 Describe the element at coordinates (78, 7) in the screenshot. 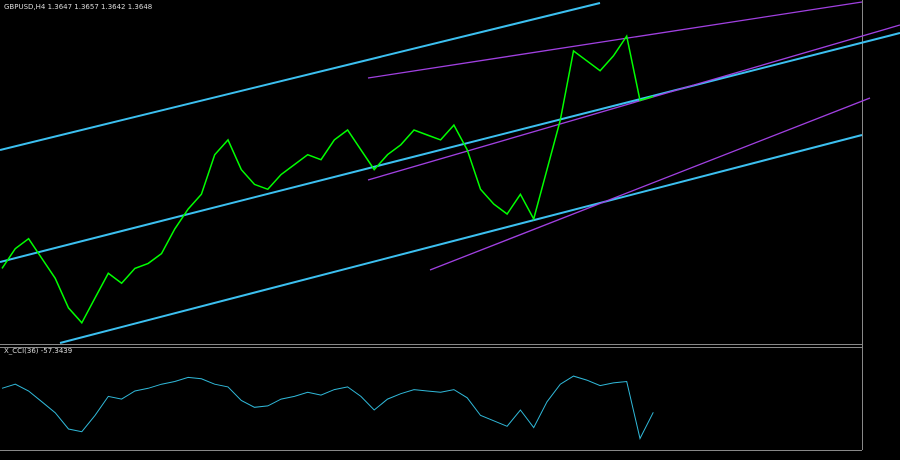

I see `chart-title: GBPUSD,H4 1.3647 1.3657 1.3642 1.3648` at that location.